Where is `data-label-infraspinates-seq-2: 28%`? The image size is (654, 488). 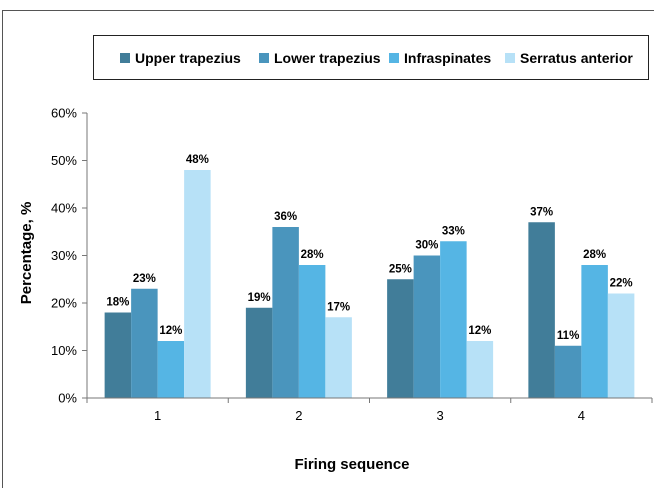 data-label-infraspinates-seq-2: 28% is located at coordinates (312, 255).